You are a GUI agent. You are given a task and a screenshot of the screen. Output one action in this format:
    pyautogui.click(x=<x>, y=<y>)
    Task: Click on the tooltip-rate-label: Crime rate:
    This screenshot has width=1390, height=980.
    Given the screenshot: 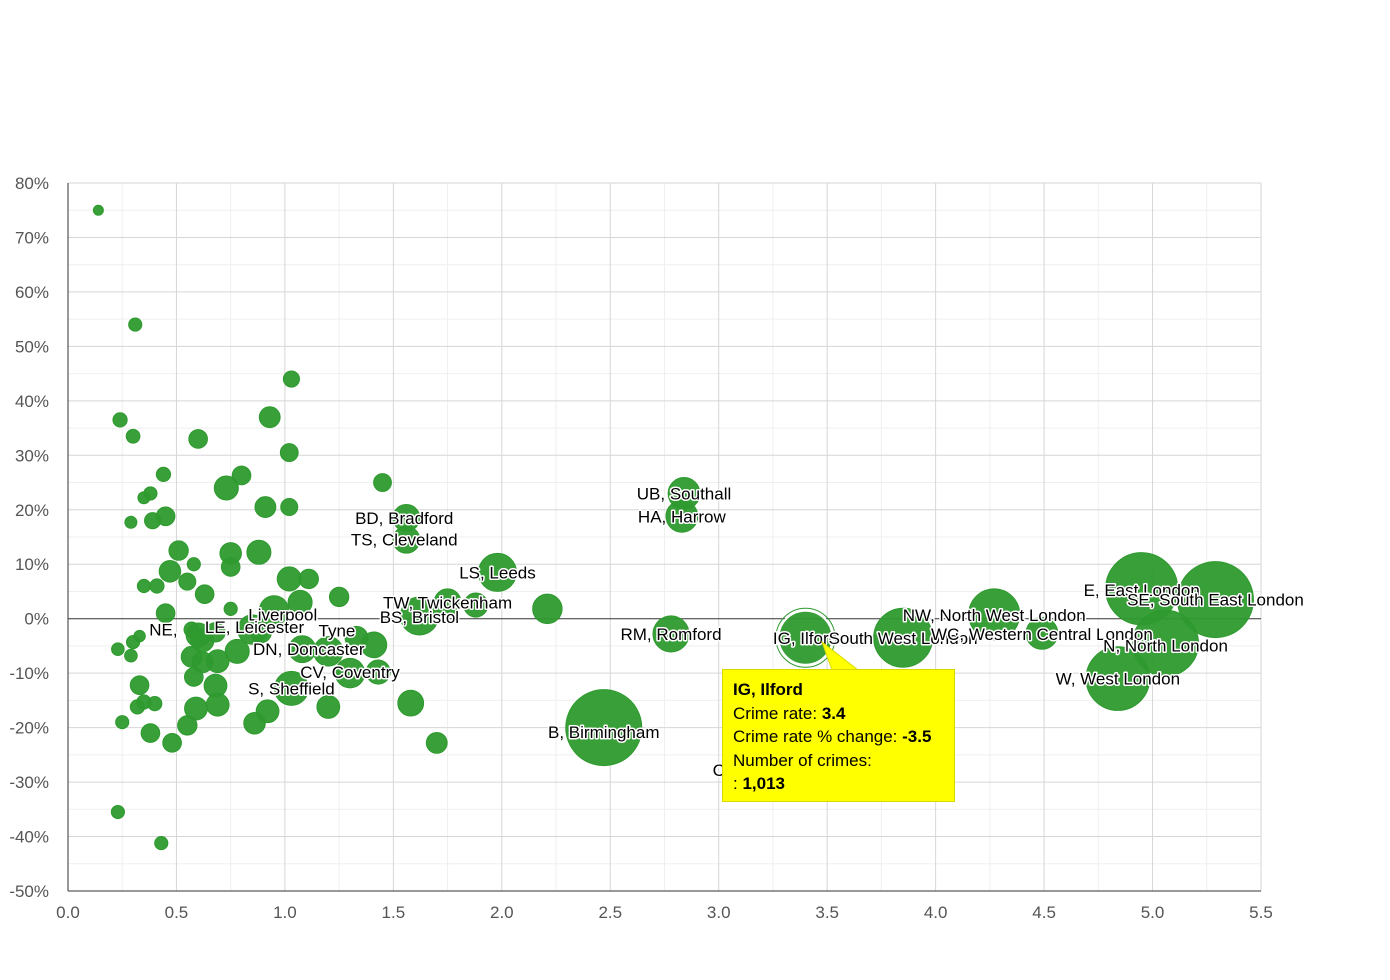 What is the action you would take?
    pyautogui.click(x=775, y=713)
    